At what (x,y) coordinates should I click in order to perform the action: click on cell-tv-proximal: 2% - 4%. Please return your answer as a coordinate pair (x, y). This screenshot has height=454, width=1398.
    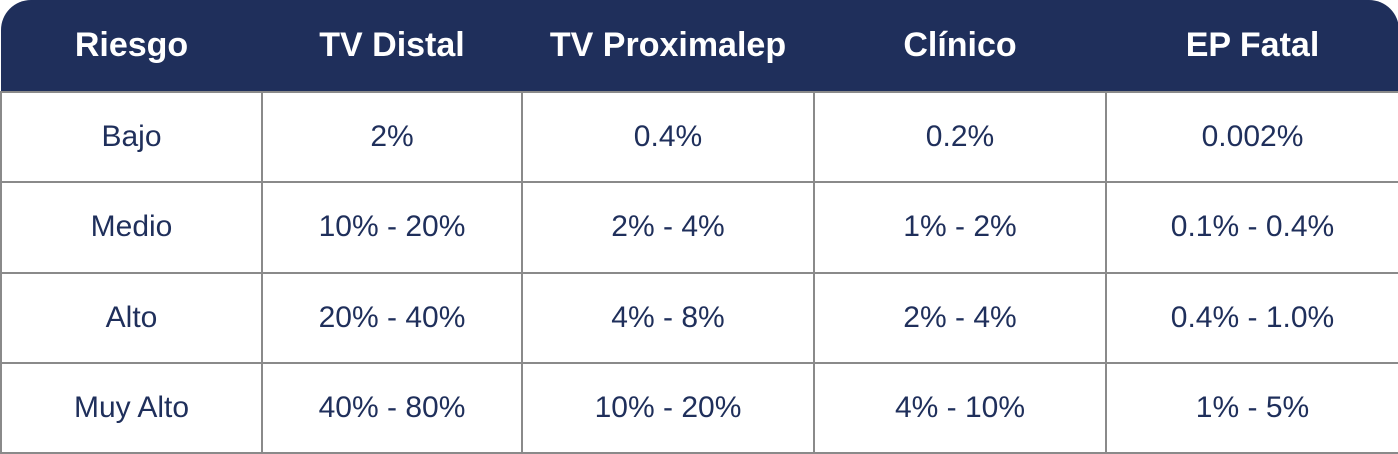
    Looking at the image, I should click on (668, 227).